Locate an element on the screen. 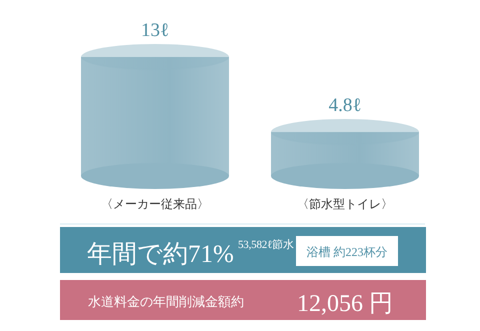 The height and width of the screenshot is (331, 480). text: 水道料金の年間削減金額約 is located at coordinates (166, 301).